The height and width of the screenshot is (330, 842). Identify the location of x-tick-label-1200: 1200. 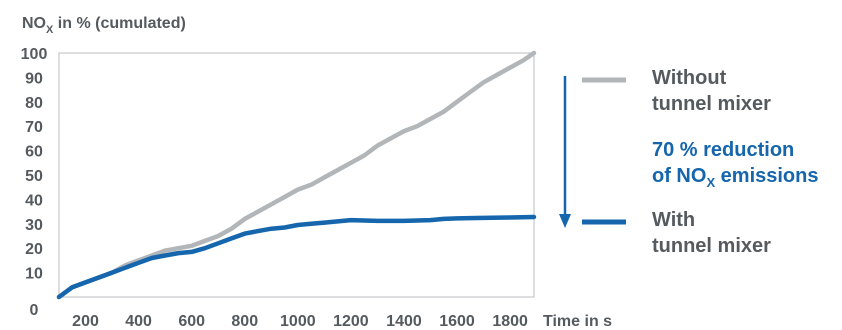
(351, 321).